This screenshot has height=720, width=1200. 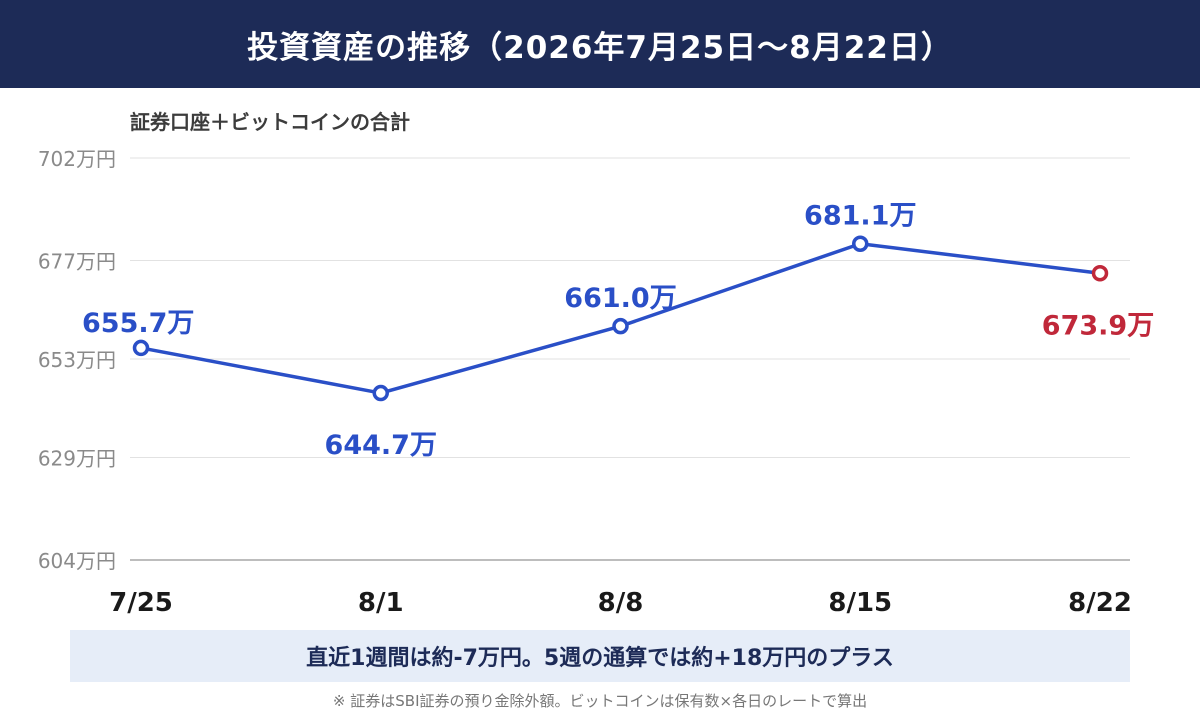 What do you see at coordinates (138, 323) in the screenshot?
I see `data-label: 655.7万` at bounding box center [138, 323].